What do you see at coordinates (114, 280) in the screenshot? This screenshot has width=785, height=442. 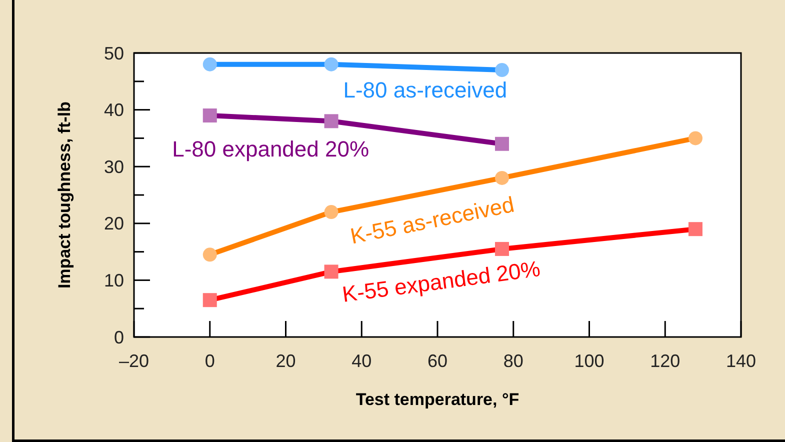 I see `y-tick-label: 10` at bounding box center [114, 280].